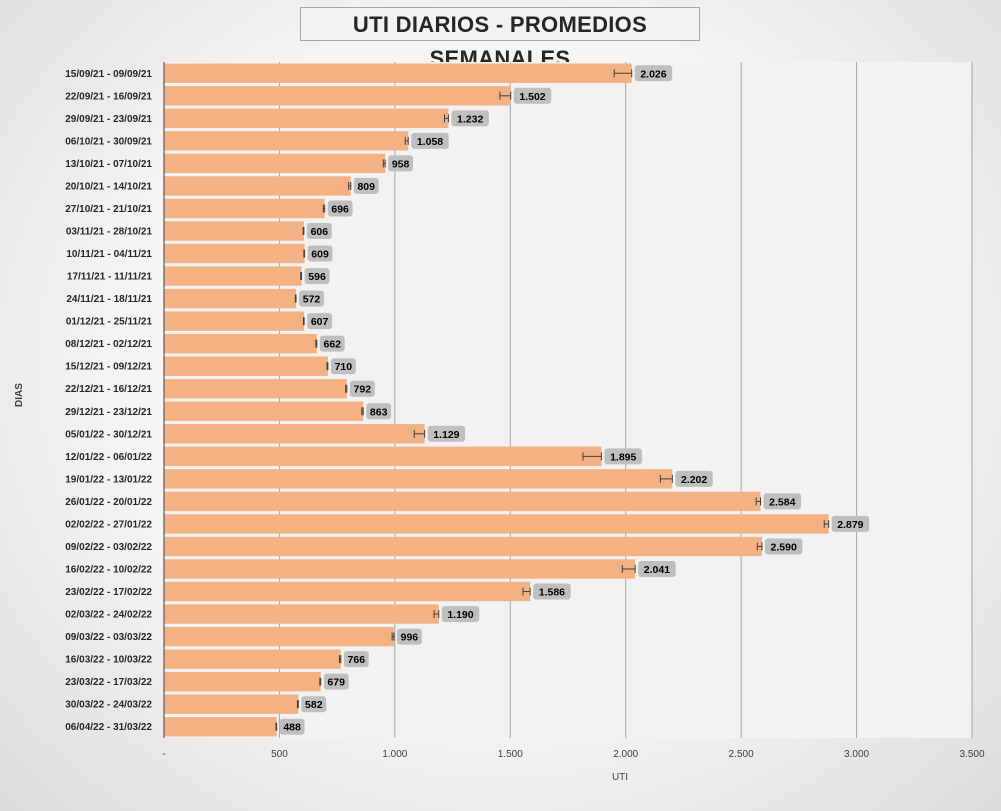 The width and height of the screenshot is (1001, 811). I want to click on y-tick-label: 17/11/21 - 11/11/21, so click(110, 277).